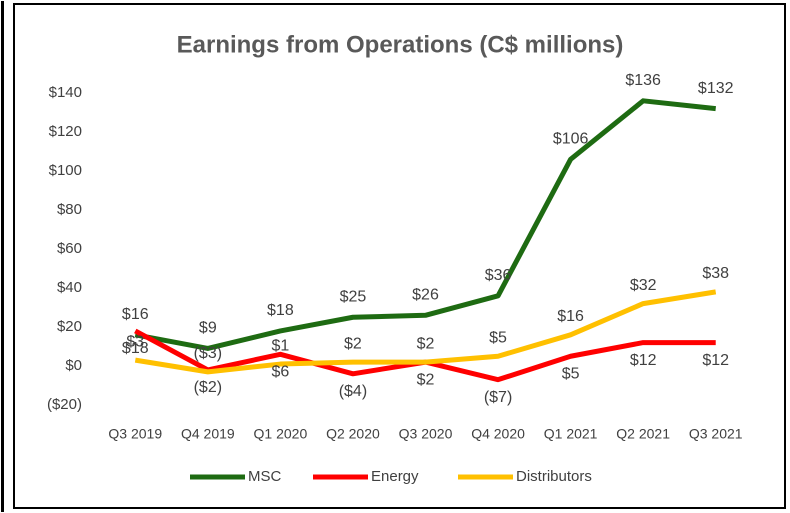  What do you see at coordinates (208, 328) in the screenshot?
I see `data-label: $9` at bounding box center [208, 328].